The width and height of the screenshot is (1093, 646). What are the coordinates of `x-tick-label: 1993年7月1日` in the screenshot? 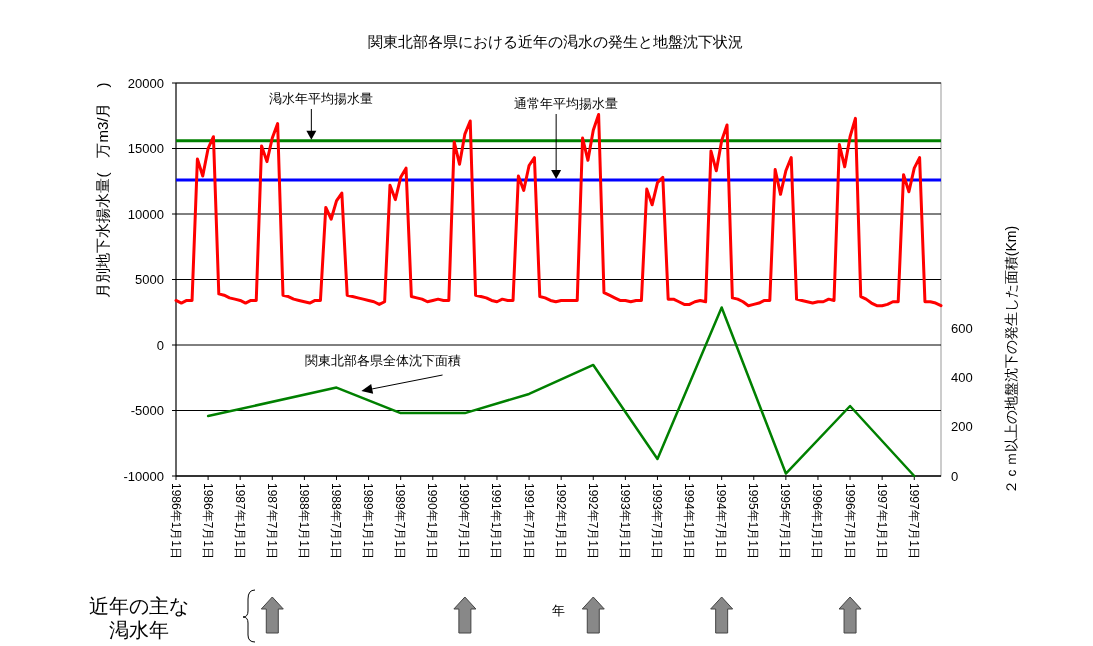 It's located at (656, 521).